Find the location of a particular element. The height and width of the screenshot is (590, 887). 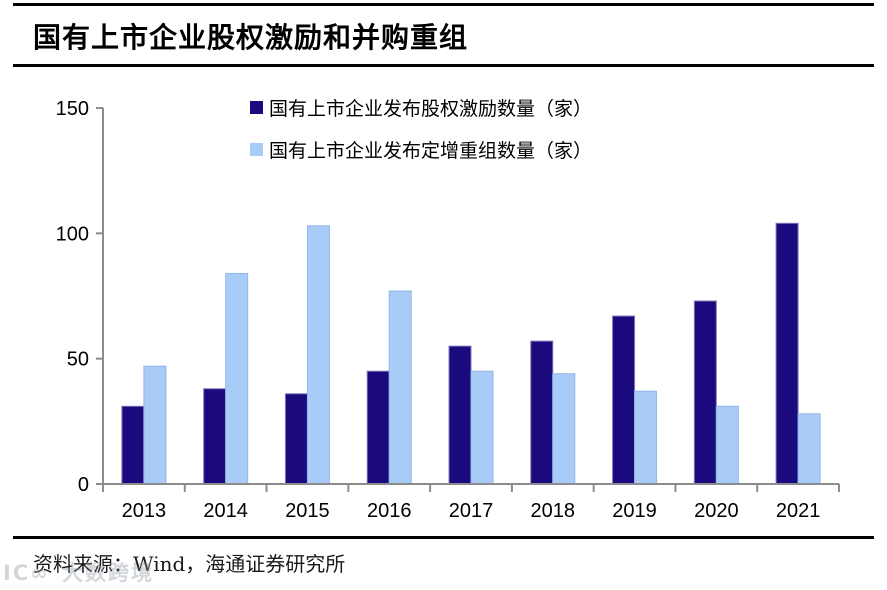

watermark-text: 大数跨境 is located at coordinates (108, 573).